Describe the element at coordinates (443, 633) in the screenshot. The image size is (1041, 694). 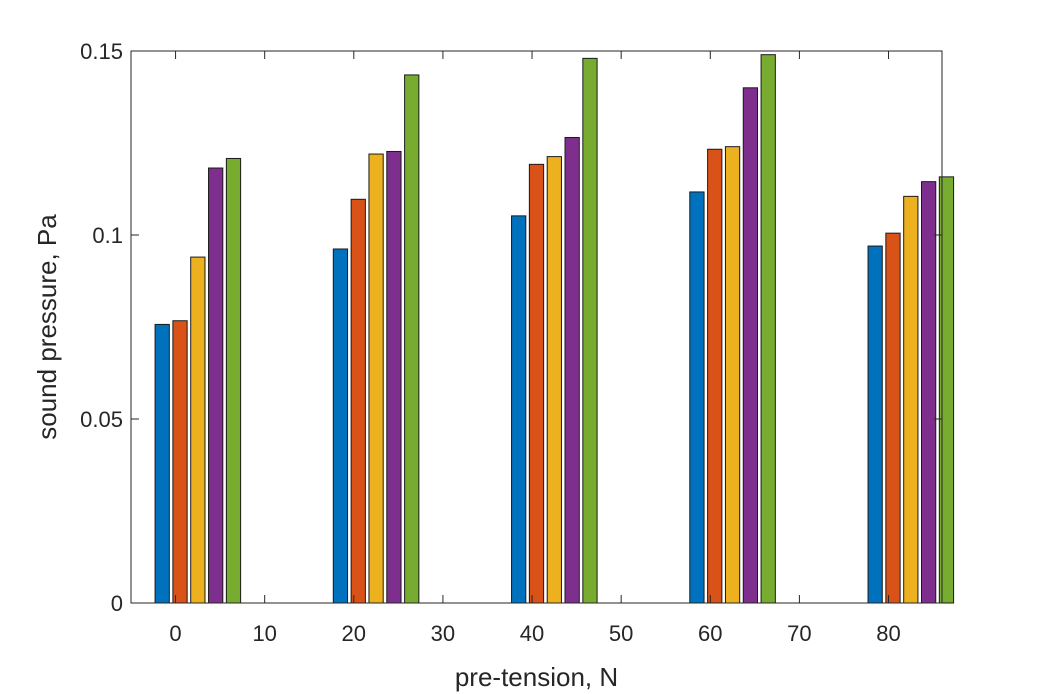
I see `x-tick-label: 30` at that location.